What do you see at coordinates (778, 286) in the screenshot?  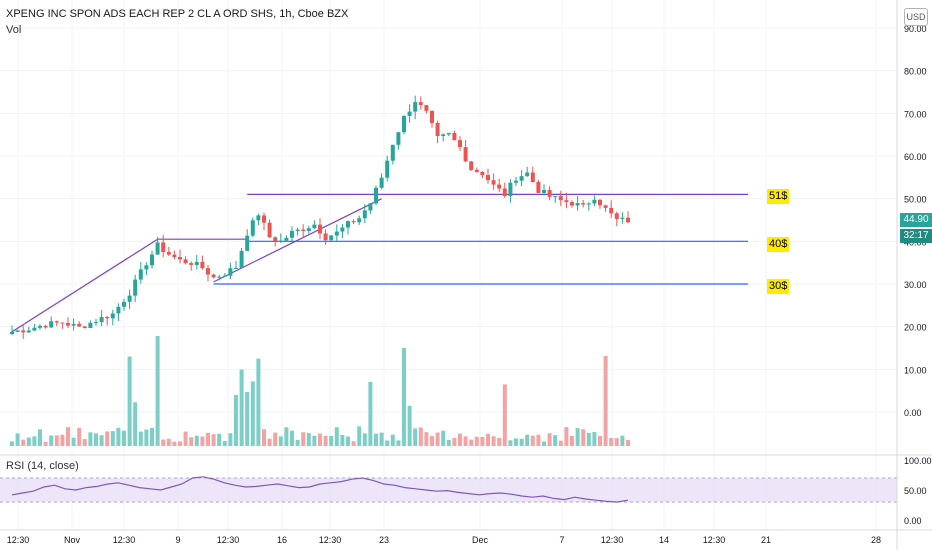 I see `annotation-30: 30$` at bounding box center [778, 286].